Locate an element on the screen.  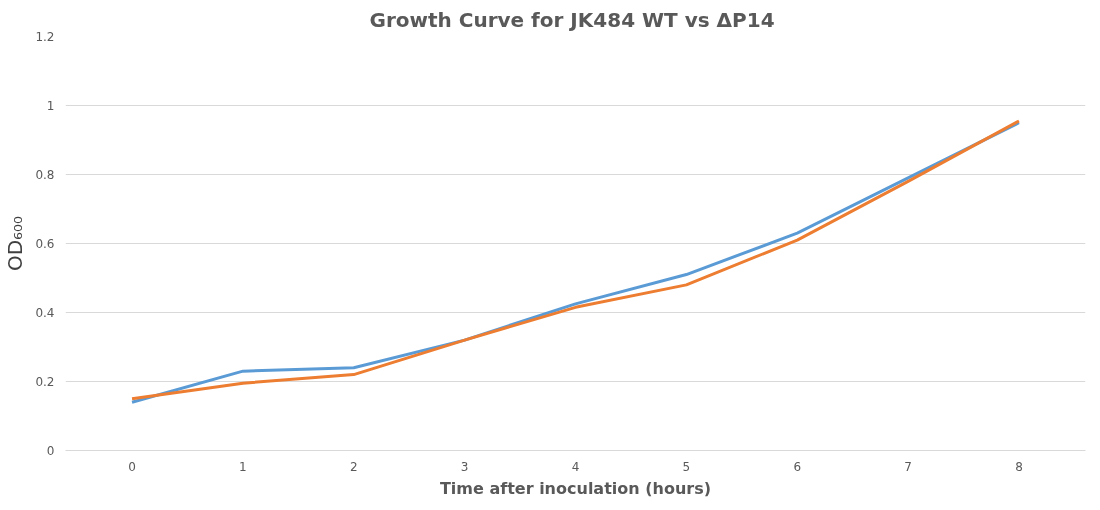
y-tick-label: 0.4 is located at coordinates (45, 313).